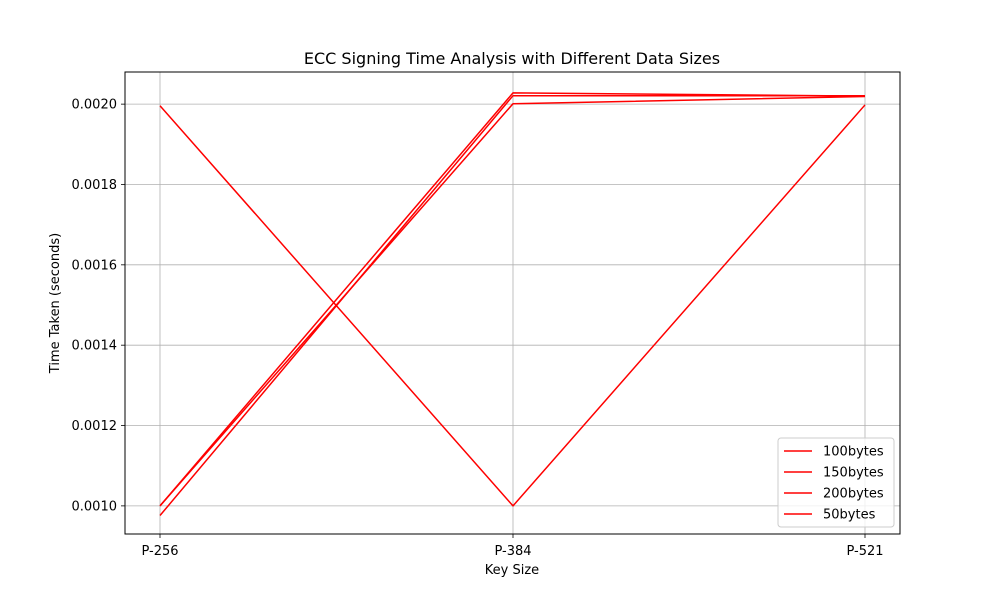 This screenshot has height=600, width=1000. Describe the element at coordinates (95, 506) in the screenshot. I see `y-tick-label: 0.0010` at that location.